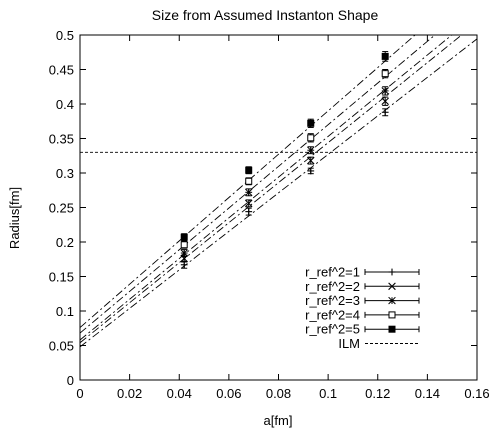 The width and height of the screenshot is (492, 432). I want to click on y-tick-label: 0.2, so click(65, 242).